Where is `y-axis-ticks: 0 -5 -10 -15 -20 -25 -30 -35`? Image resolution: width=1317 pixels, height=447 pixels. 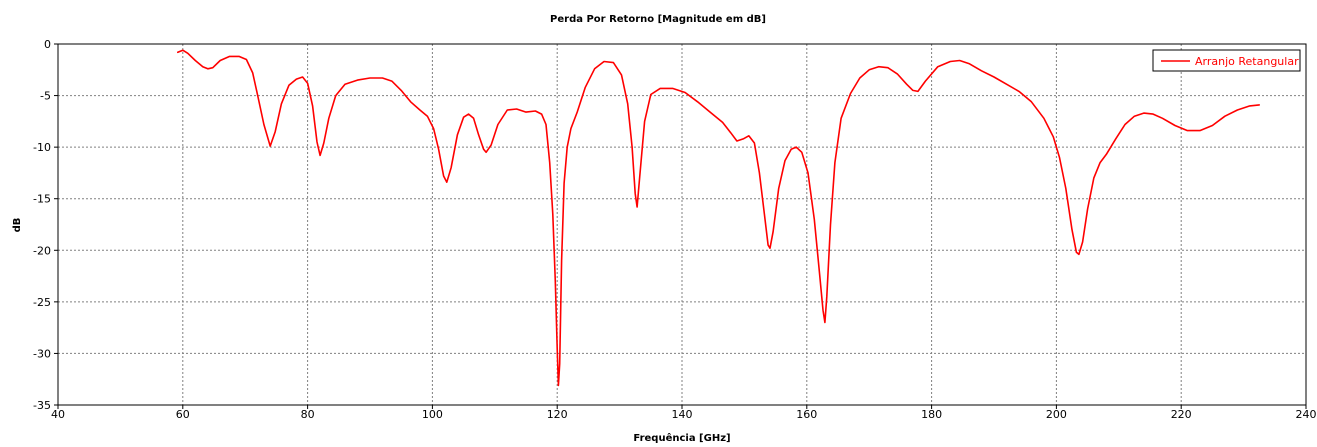 y-axis-ticks: 0 -5 -10 -15 -20 -25 -30 -35 is located at coordinates (45, 225).